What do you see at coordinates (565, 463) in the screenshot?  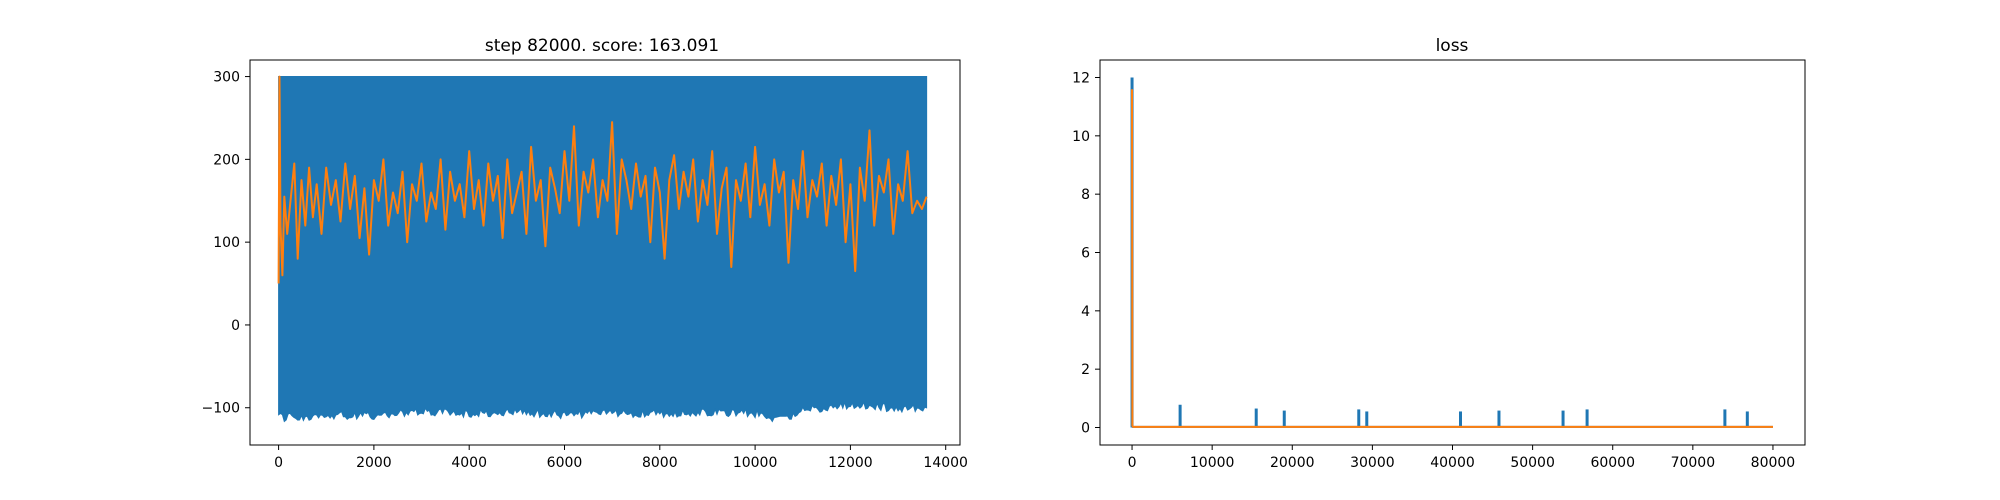 I see `x-tick-label: 6000` at bounding box center [565, 463].